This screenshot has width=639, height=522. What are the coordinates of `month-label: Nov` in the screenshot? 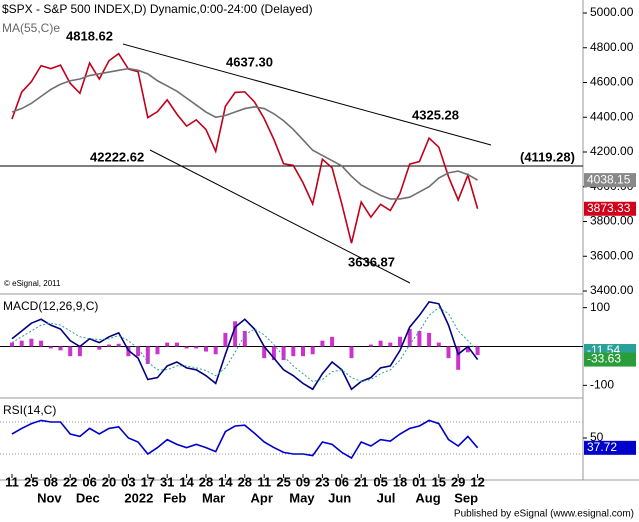 It's located at (49, 497).